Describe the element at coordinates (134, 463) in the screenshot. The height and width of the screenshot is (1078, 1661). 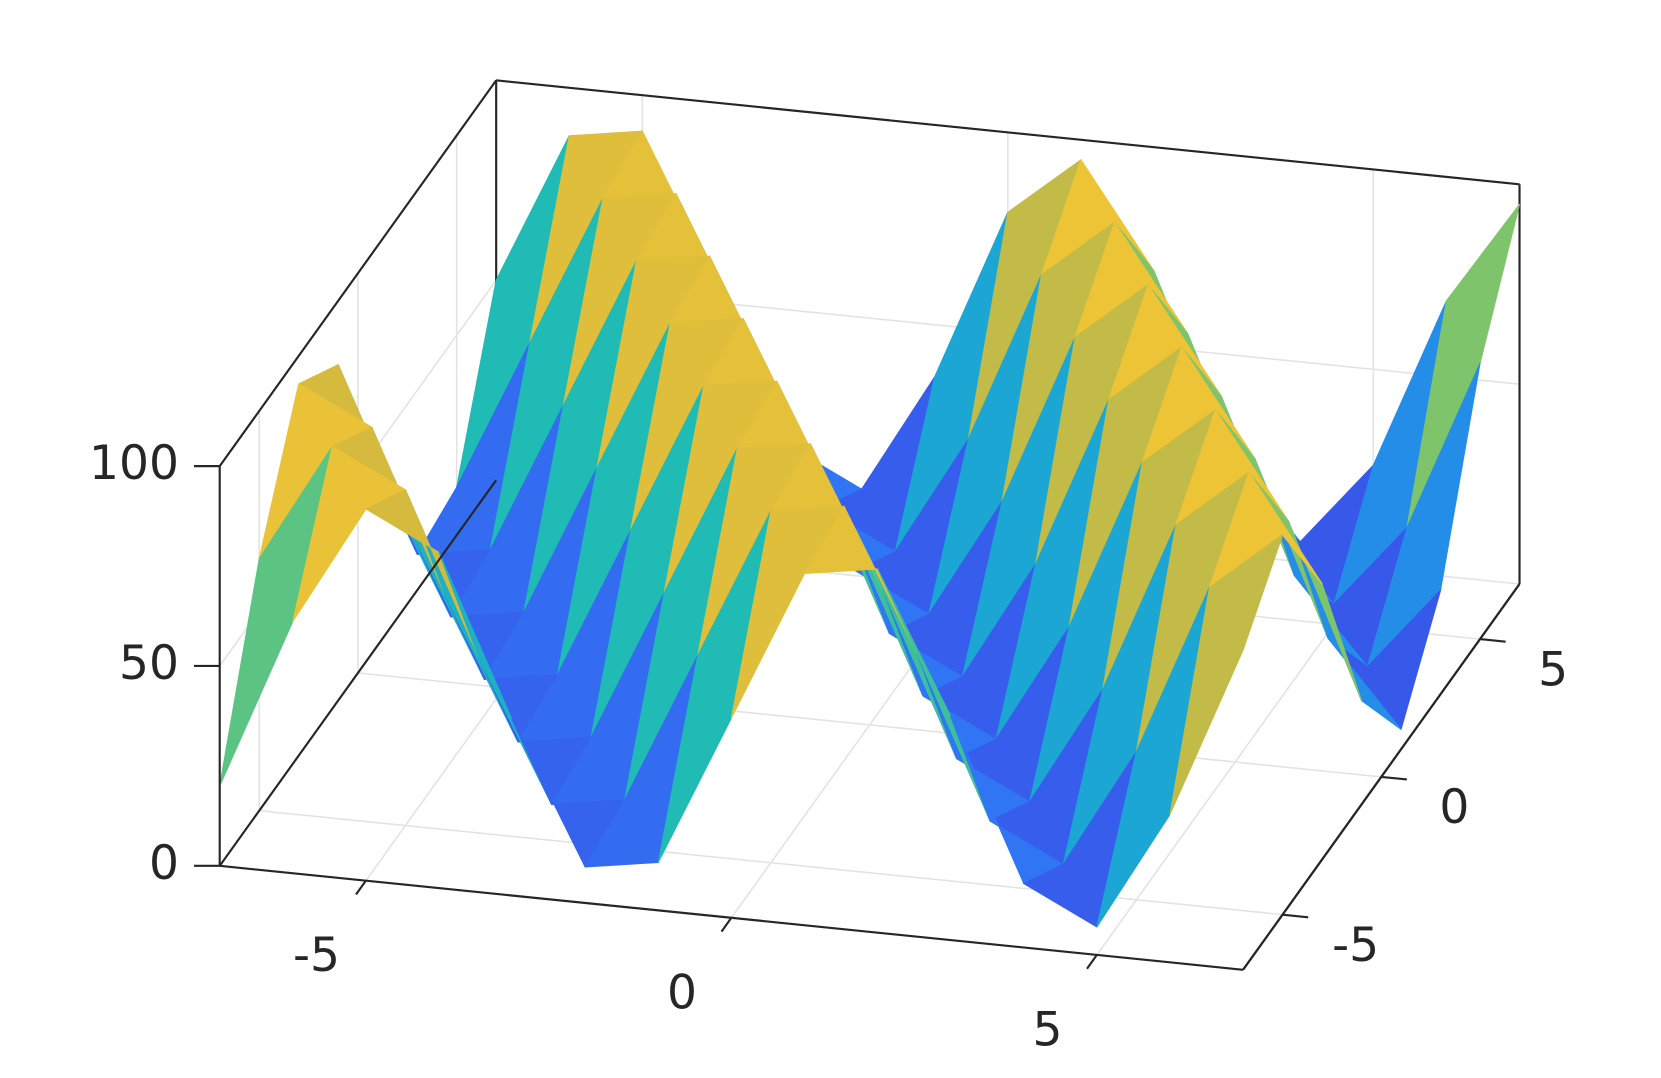
I see `z-tick-label: 100` at that location.